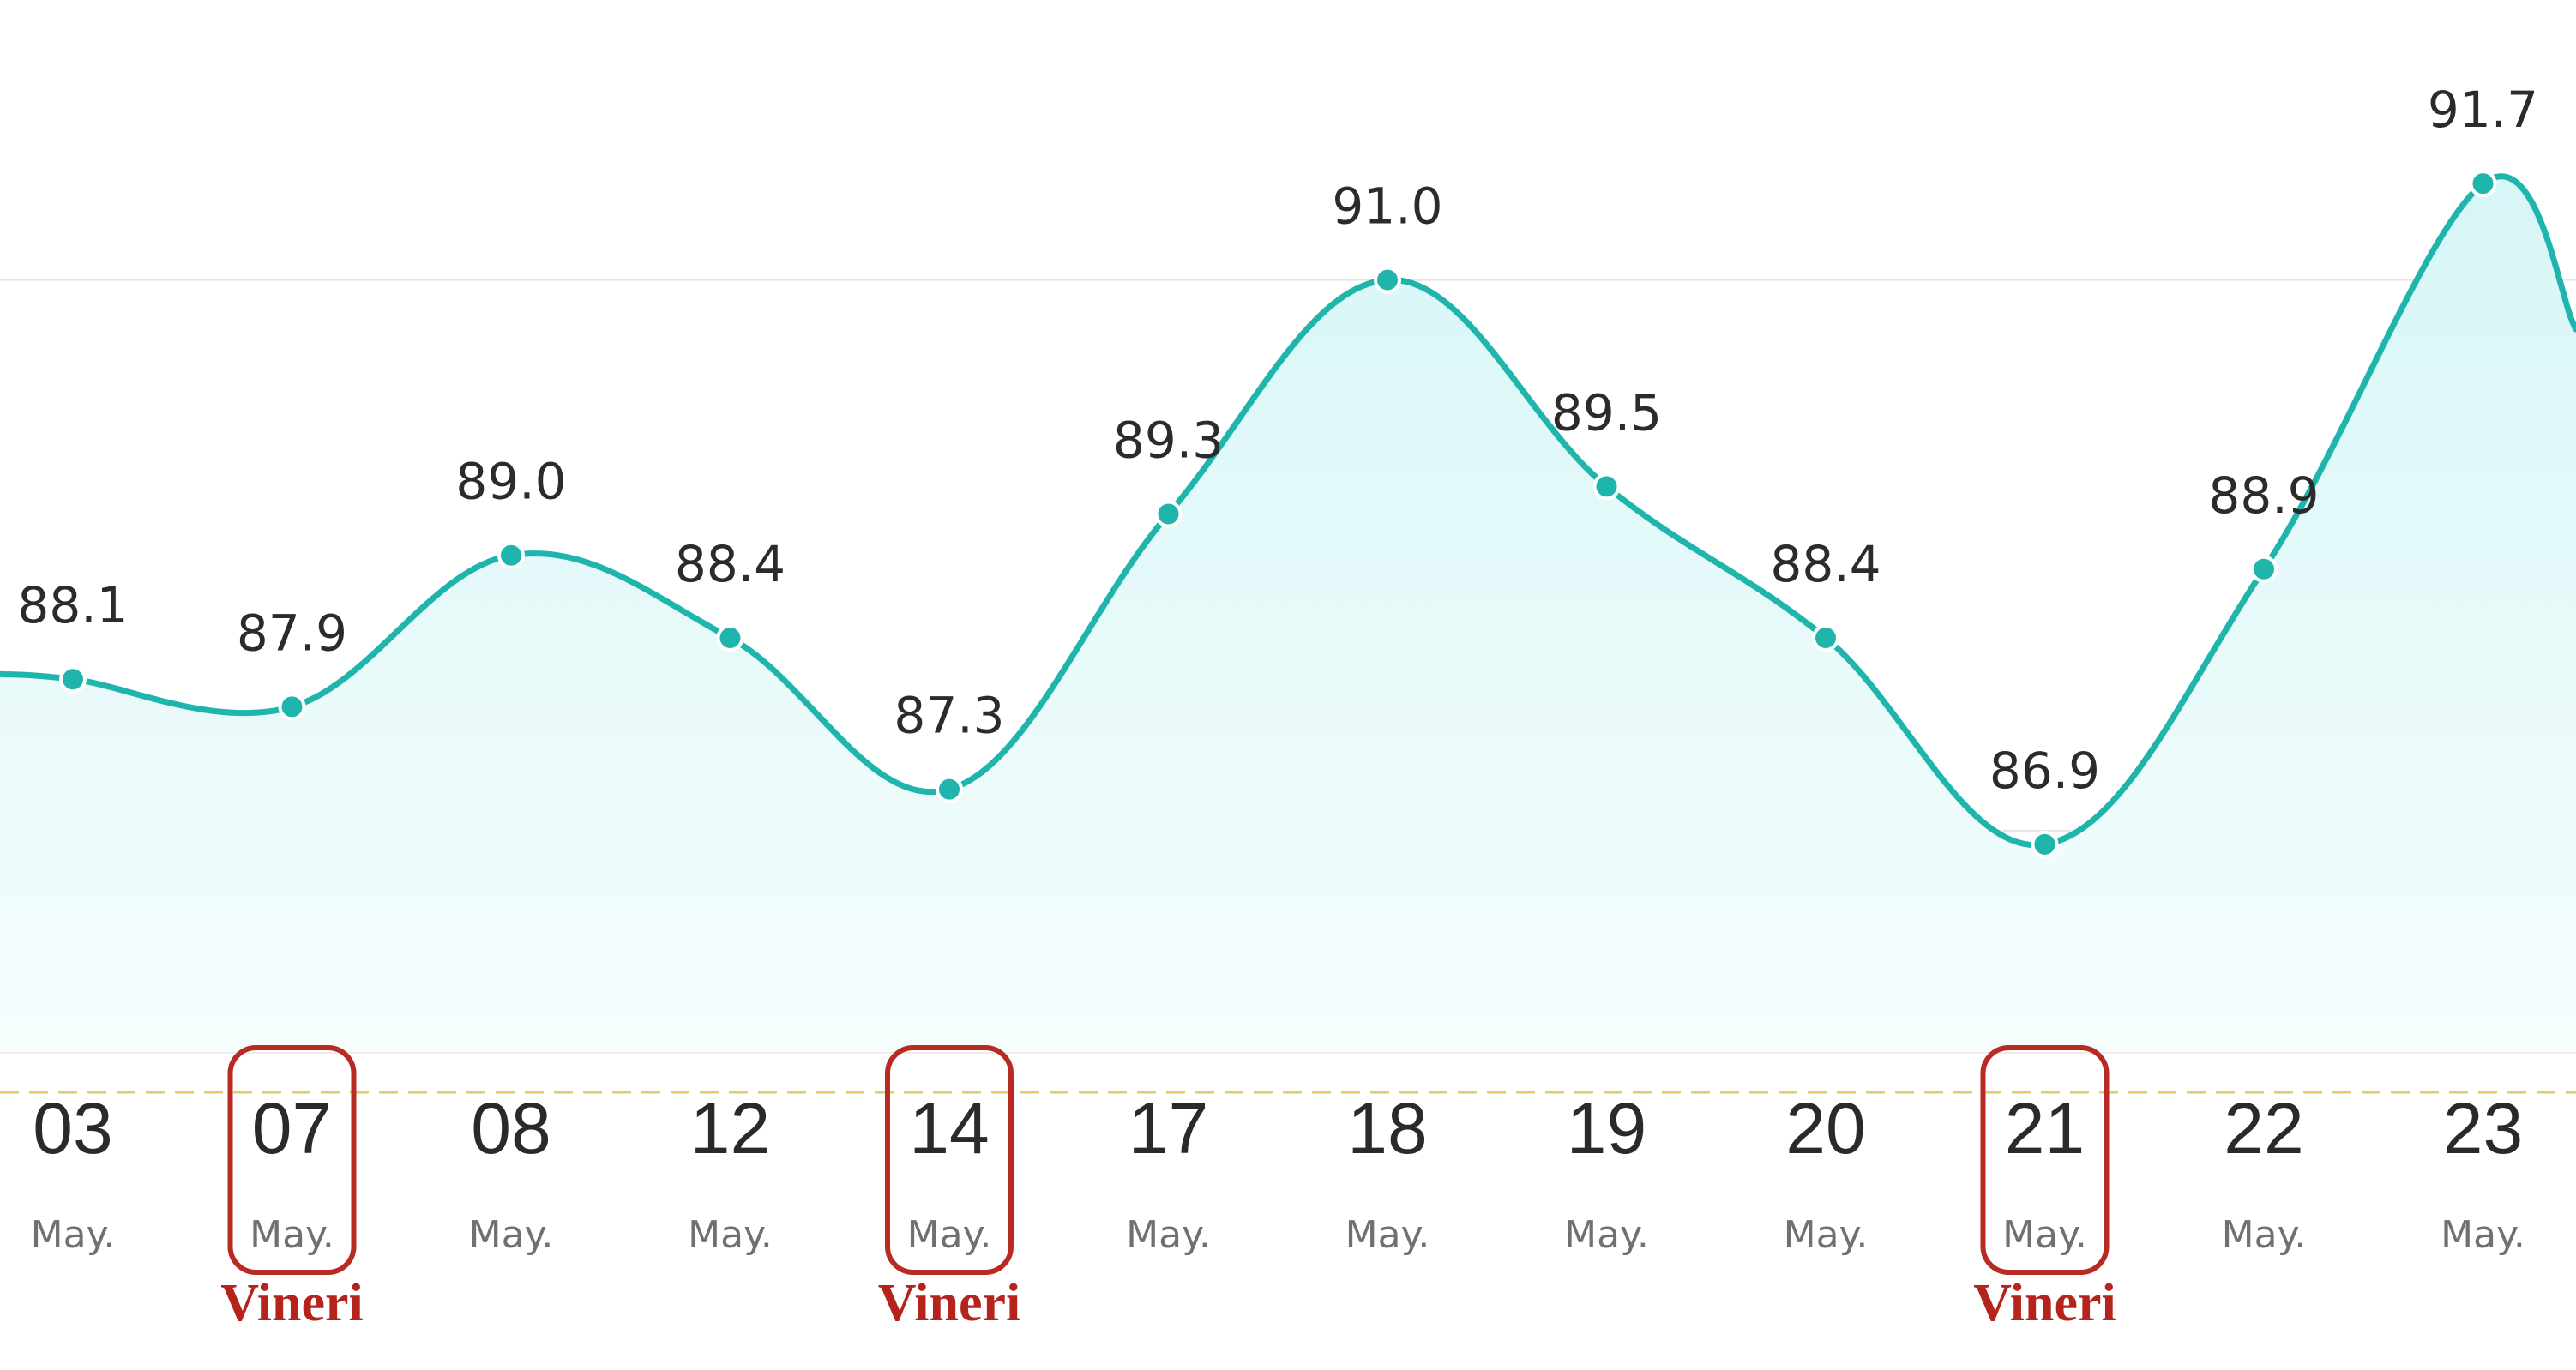 Image resolution: width=2576 pixels, height=1370 pixels. I want to click on tick-month-0: May., so click(73, 1235).